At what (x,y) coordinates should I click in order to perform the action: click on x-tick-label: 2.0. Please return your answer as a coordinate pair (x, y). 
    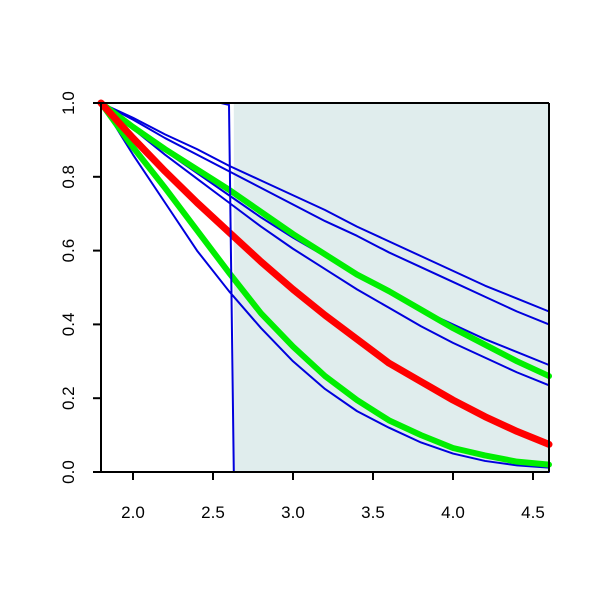
    Looking at the image, I should click on (133, 512).